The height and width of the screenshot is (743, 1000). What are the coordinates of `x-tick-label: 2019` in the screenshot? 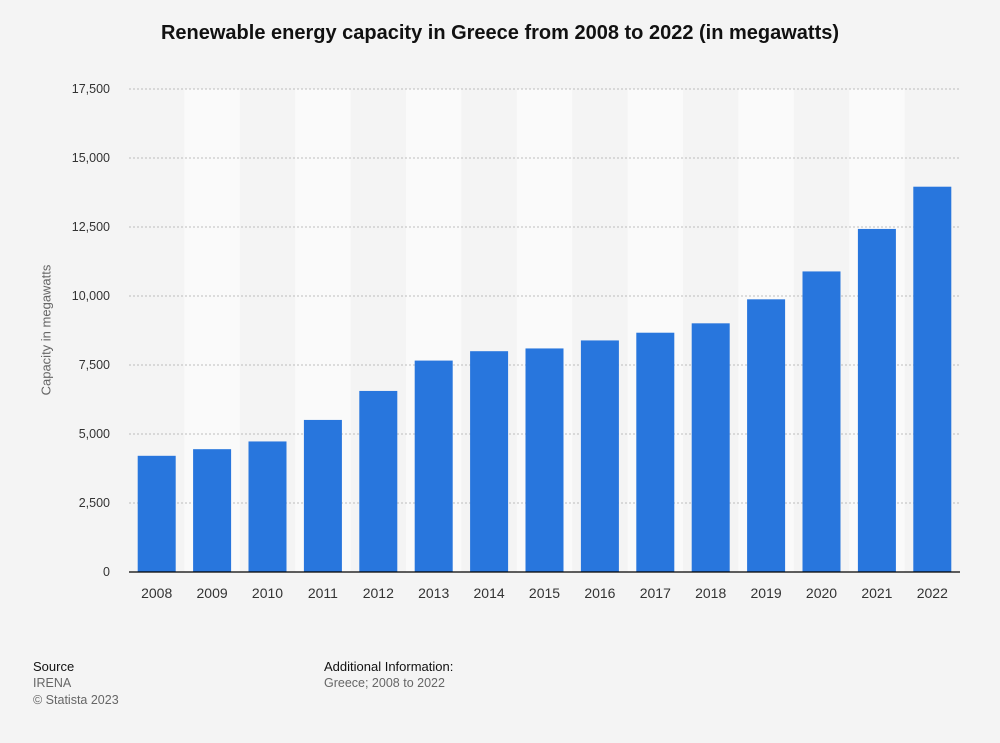 It's located at (766, 593).